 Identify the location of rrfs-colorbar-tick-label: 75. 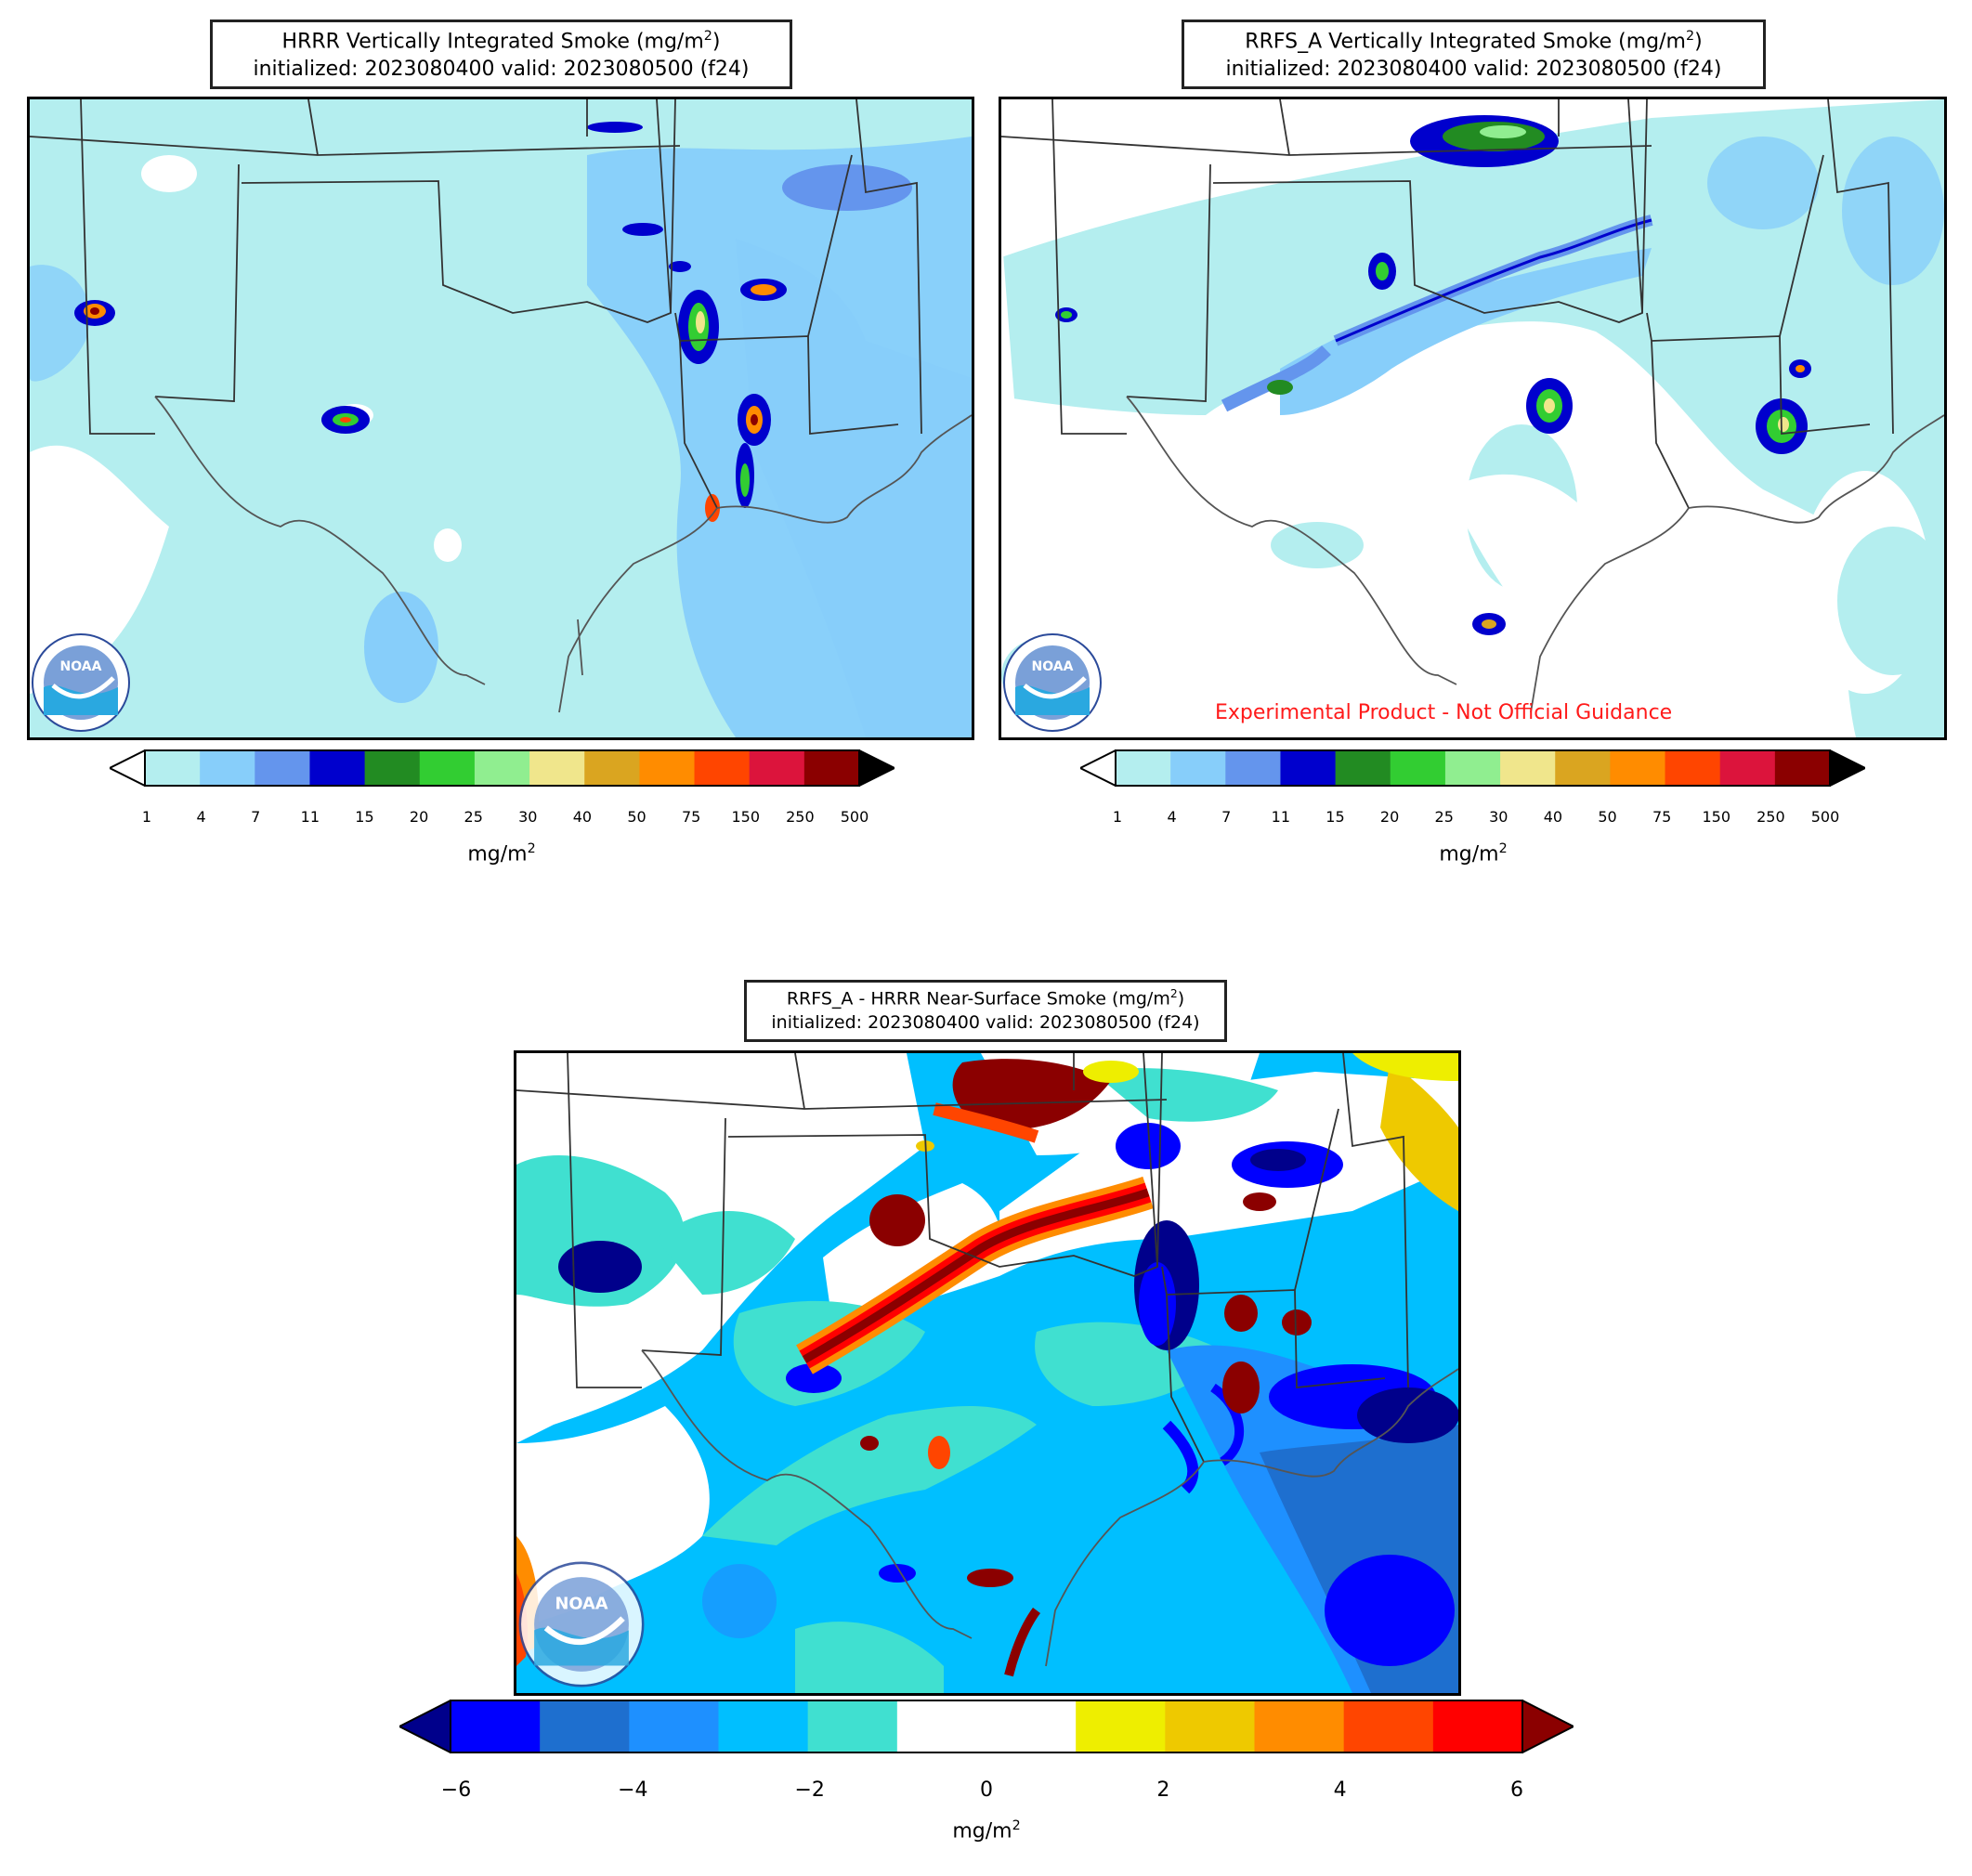
(1662, 817).